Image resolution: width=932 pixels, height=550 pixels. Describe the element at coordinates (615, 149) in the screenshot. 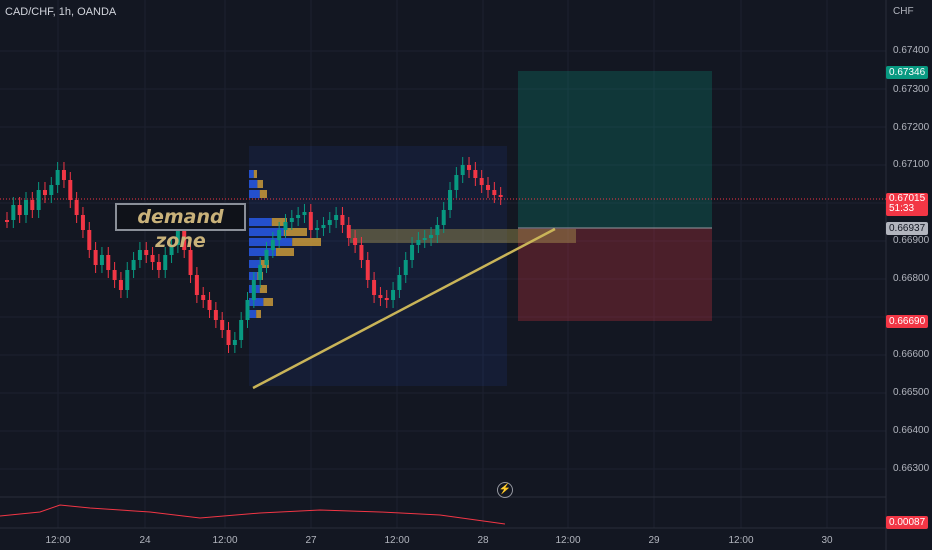

I see `take-profit-zone` at that location.